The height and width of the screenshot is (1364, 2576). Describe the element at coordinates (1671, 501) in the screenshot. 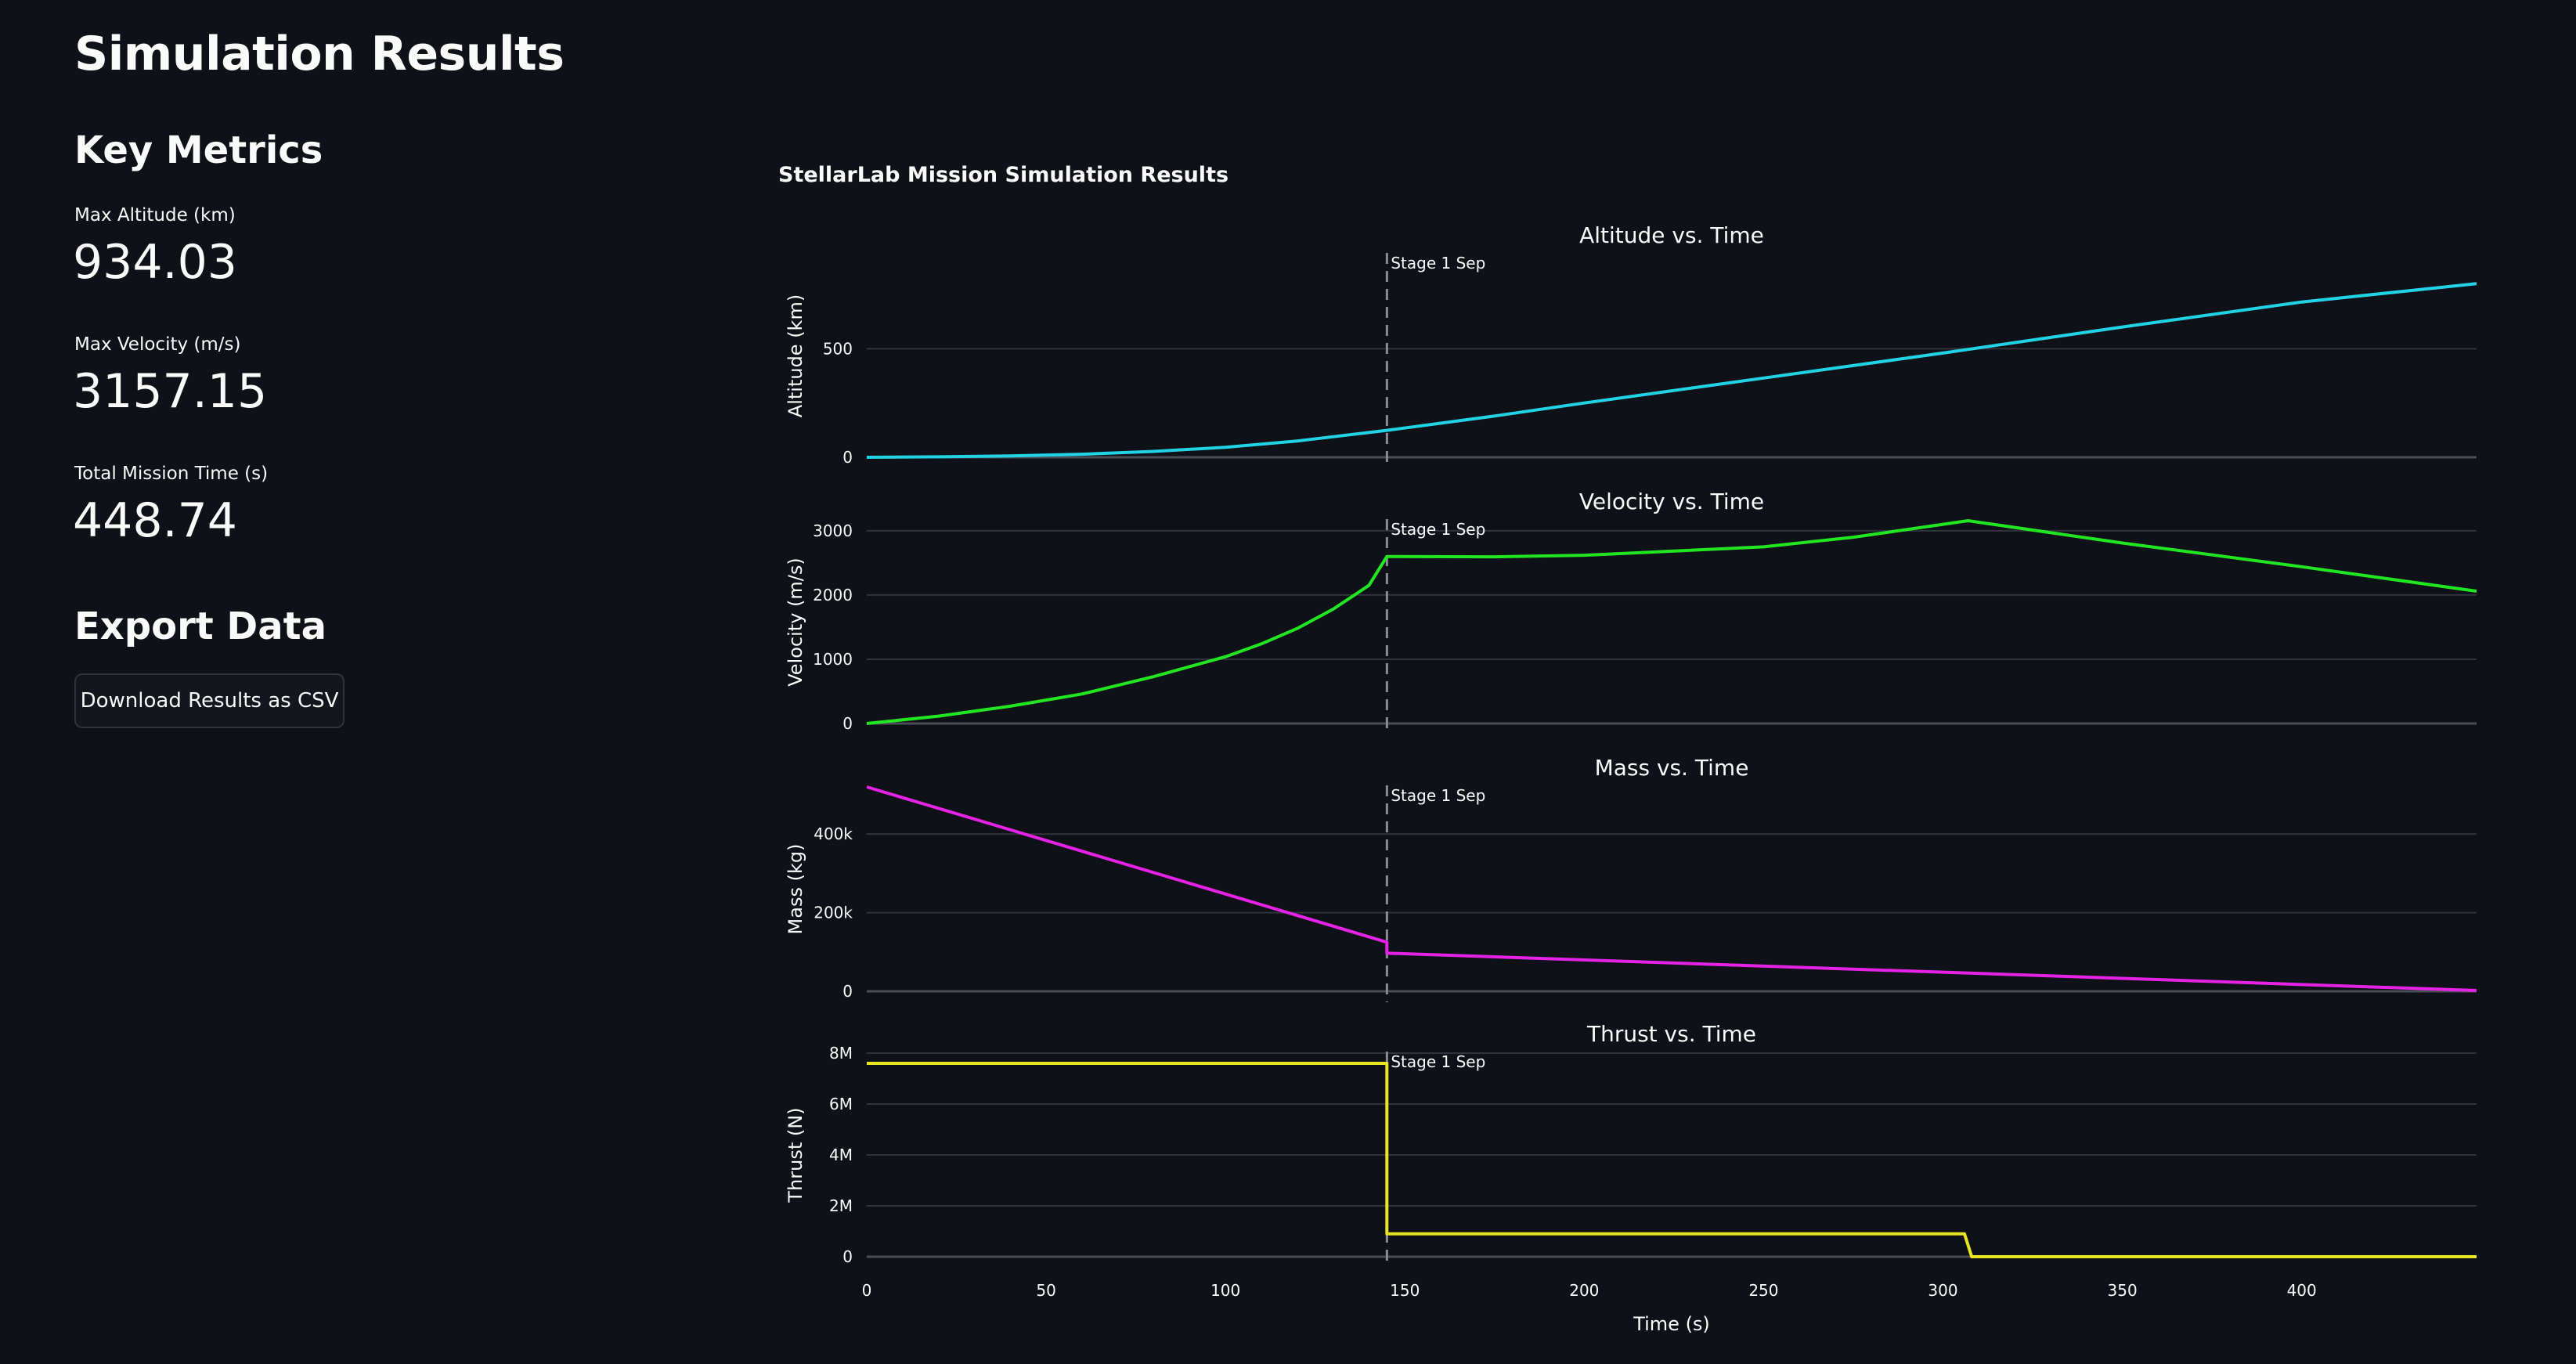

I see `velocity-subplot-title: Velocity vs. Time` at that location.